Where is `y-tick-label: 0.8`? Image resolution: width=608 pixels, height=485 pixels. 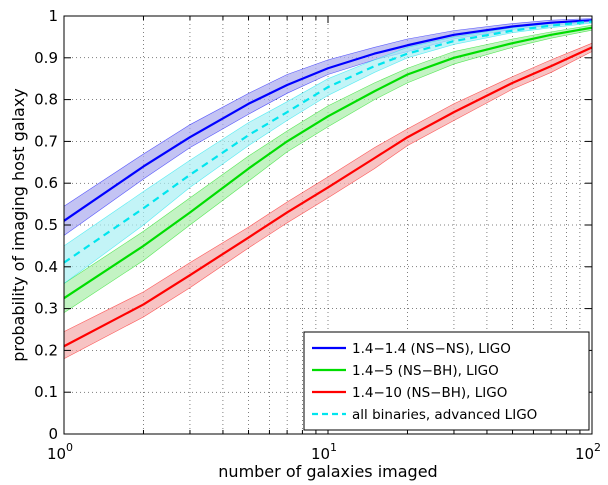 y-tick-label: 0.8 is located at coordinates (46, 100).